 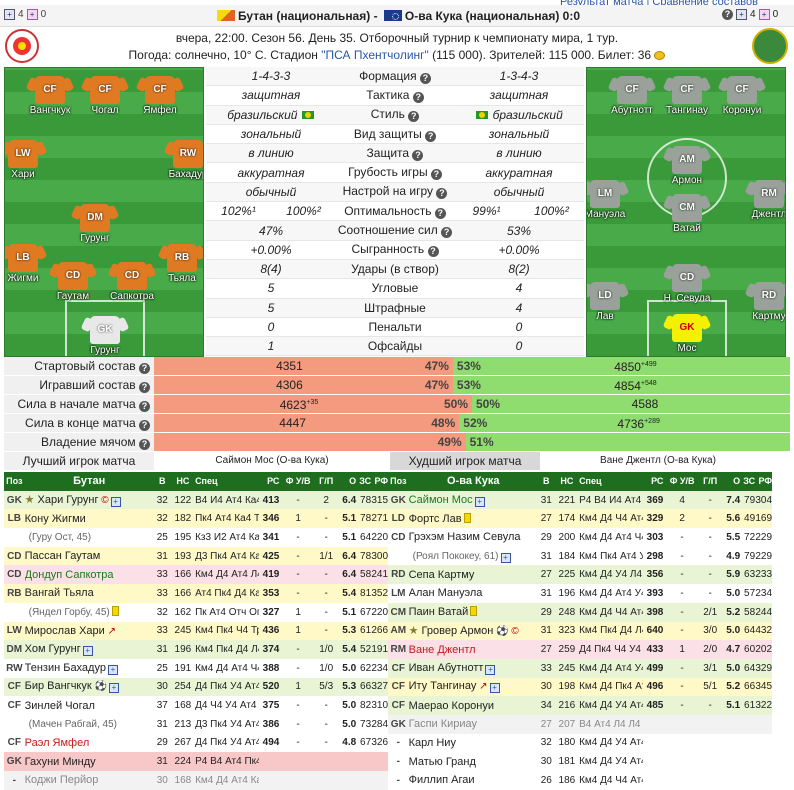 What do you see at coordinates (89, 481) in the screenshot?
I see `column-header: Бутан` at bounding box center [89, 481].